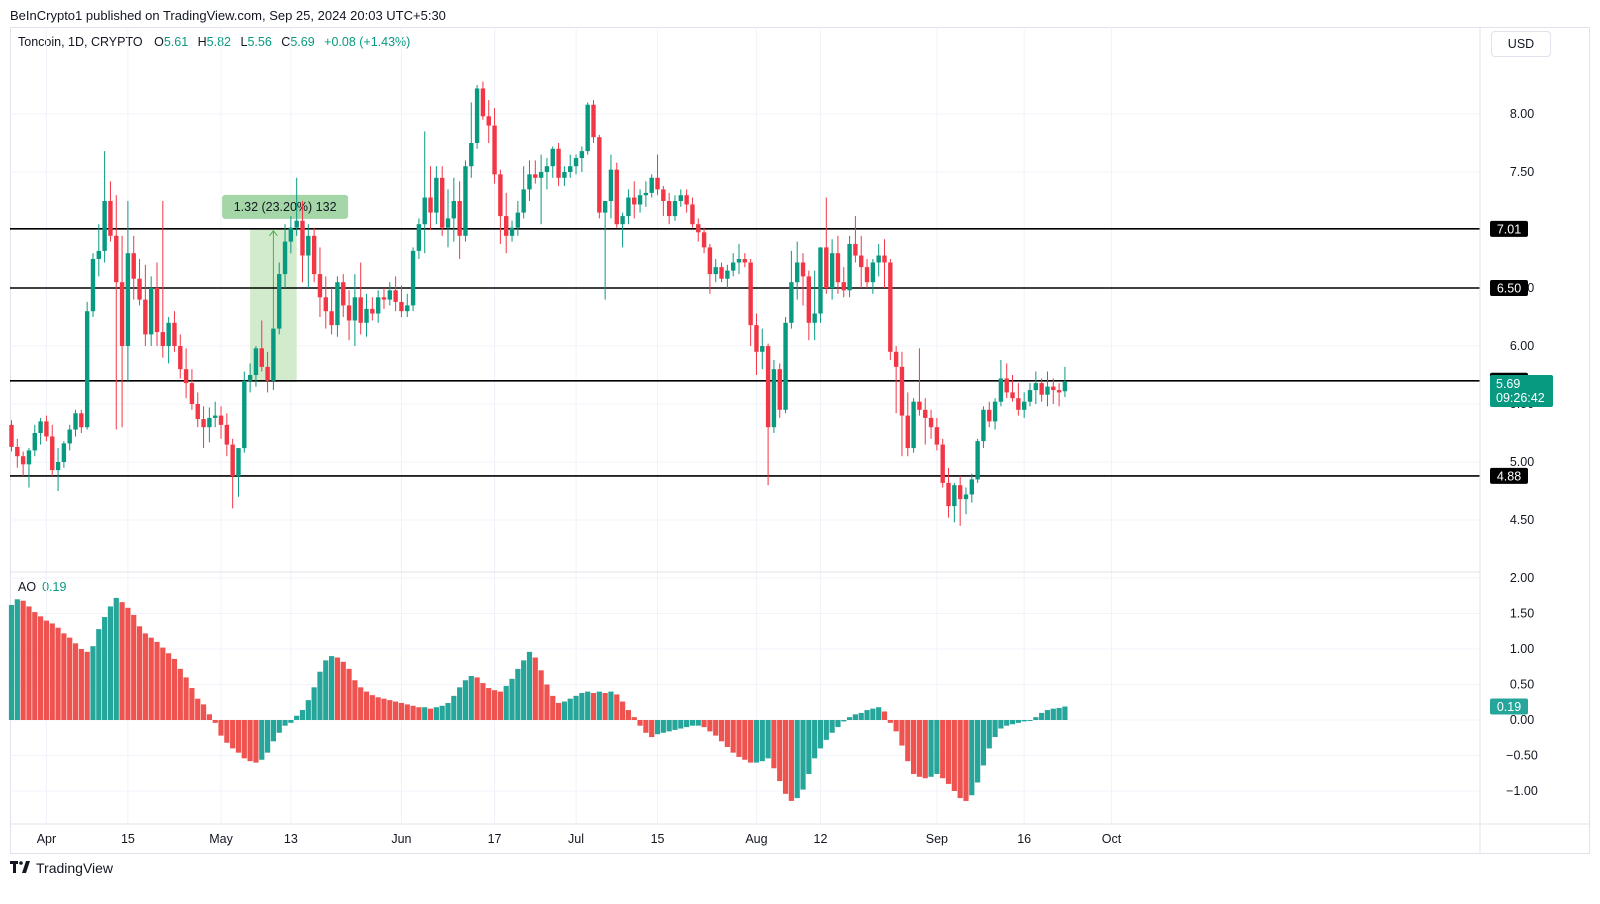  Describe the element at coordinates (291, 839) in the screenshot. I see `time-tick-label: 13` at that location.